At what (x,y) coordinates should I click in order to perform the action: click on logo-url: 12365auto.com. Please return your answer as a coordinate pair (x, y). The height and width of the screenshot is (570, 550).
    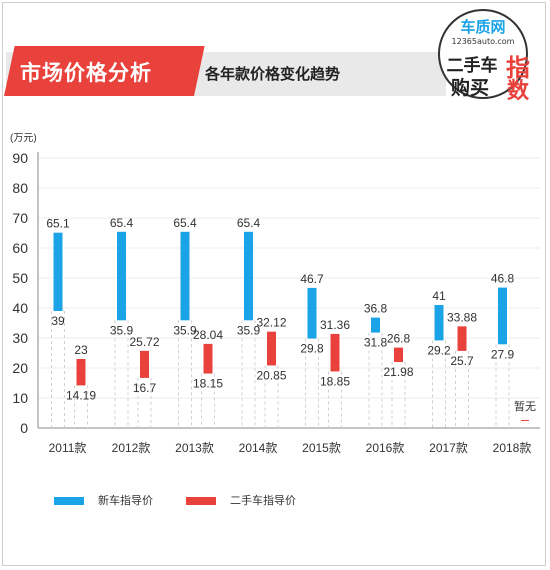
    Looking at the image, I should click on (483, 41).